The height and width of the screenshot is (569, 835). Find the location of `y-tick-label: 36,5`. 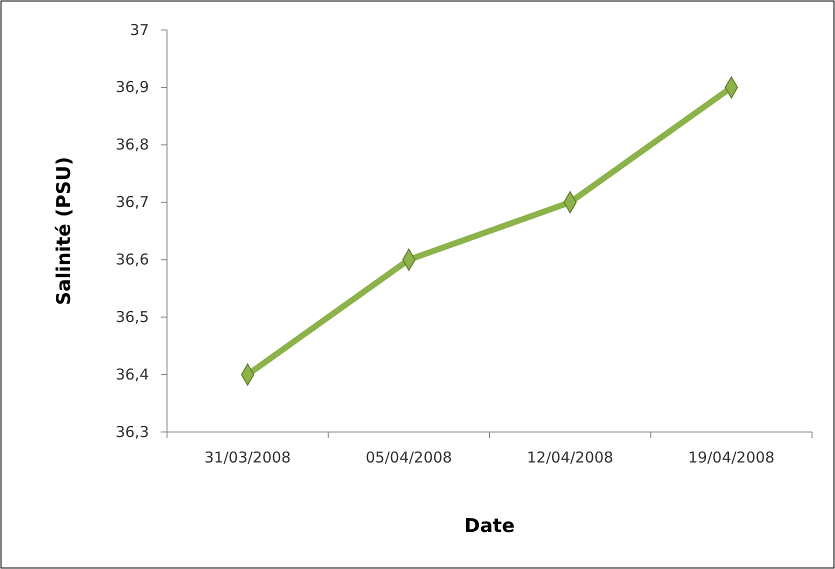

y-tick-label: 36,5 is located at coordinates (132, 317).